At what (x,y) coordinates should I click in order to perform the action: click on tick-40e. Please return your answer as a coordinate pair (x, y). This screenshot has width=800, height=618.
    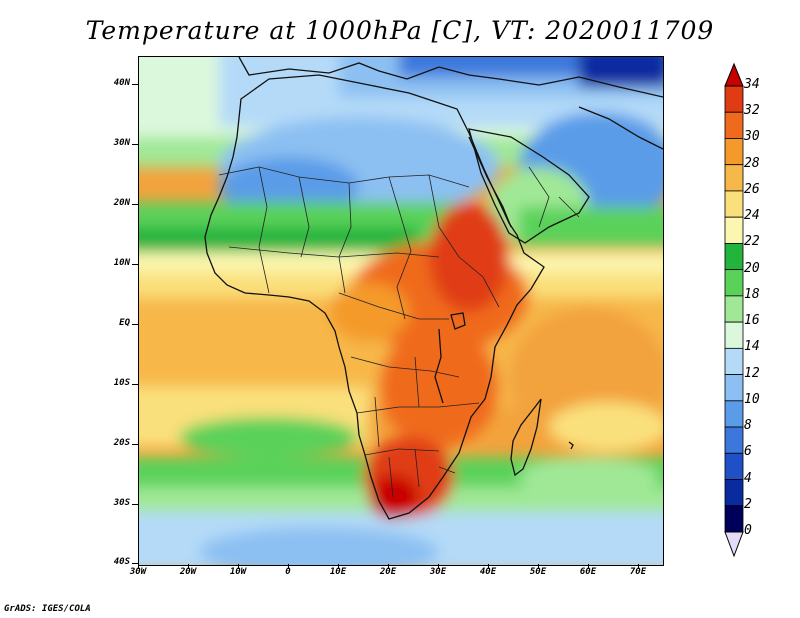
    Looking at the image, I should click on (488, 566).